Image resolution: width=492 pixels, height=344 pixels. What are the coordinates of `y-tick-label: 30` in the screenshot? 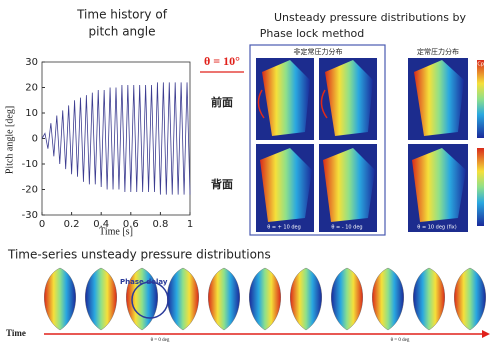 It's located at (31, 62).